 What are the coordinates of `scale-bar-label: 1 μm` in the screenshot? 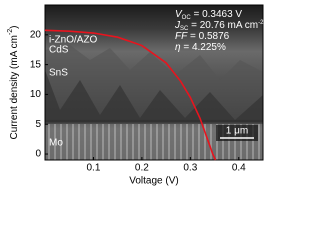 It's located at (237, 131).